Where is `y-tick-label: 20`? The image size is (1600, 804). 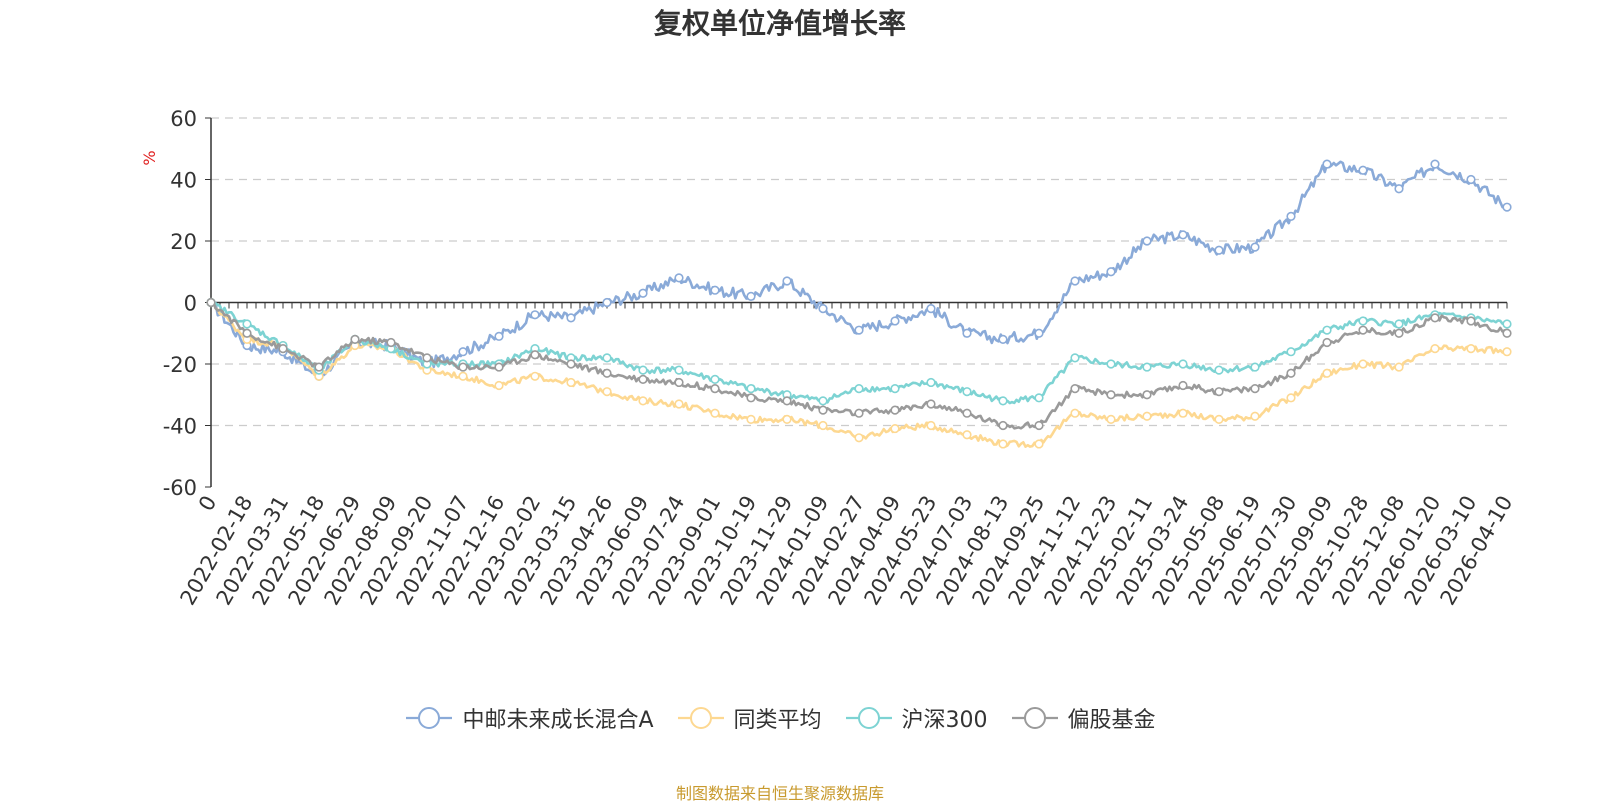 y-tick-label: 20 is located at coordinates (183, 242).